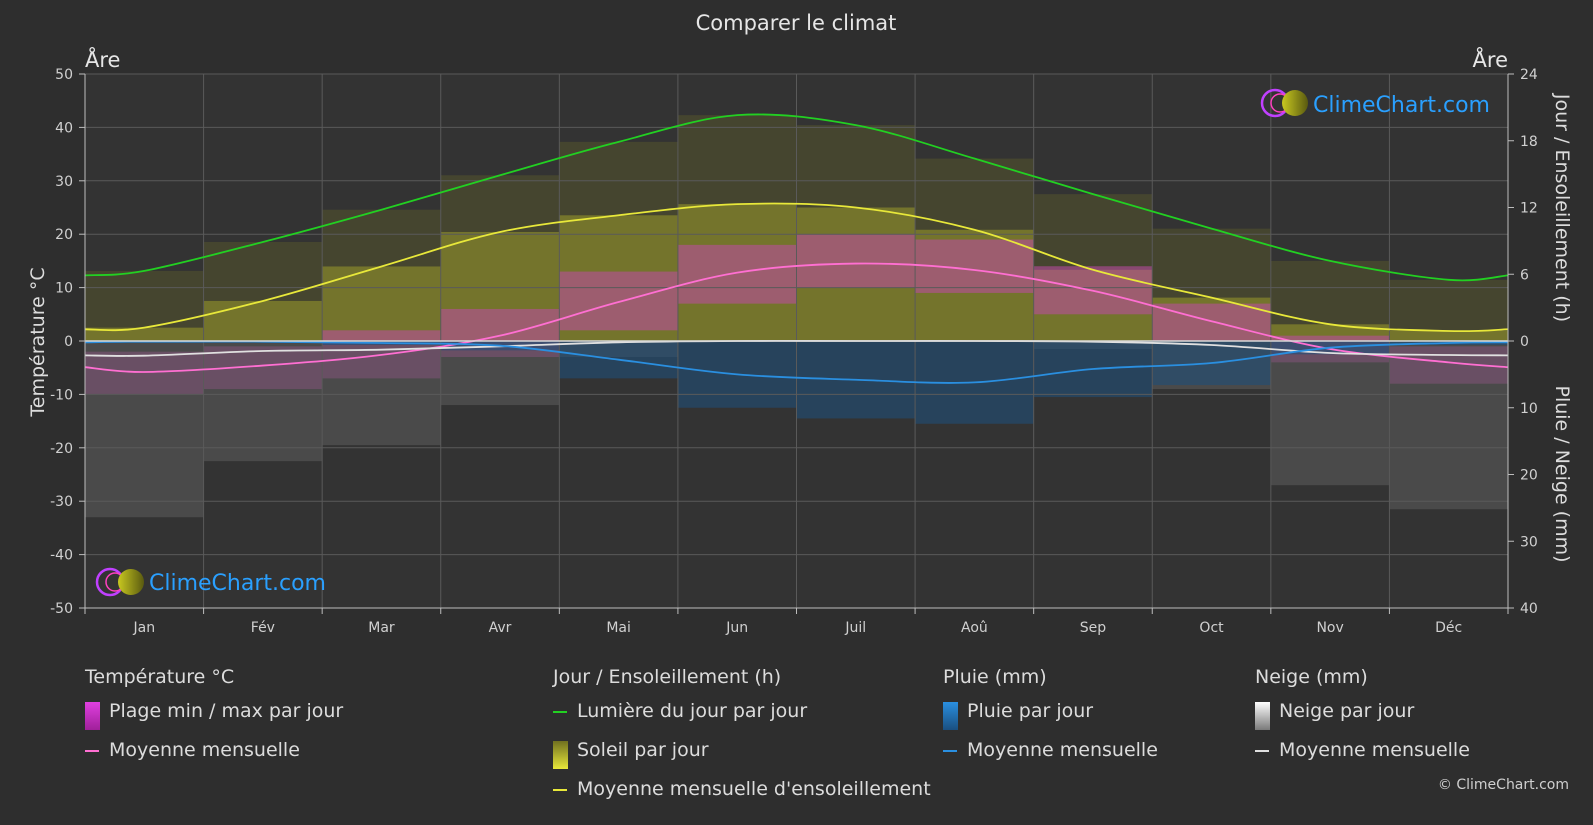  I want to click on legend-snow-mean: Moyenne mensuelle, so click(1362, 750).